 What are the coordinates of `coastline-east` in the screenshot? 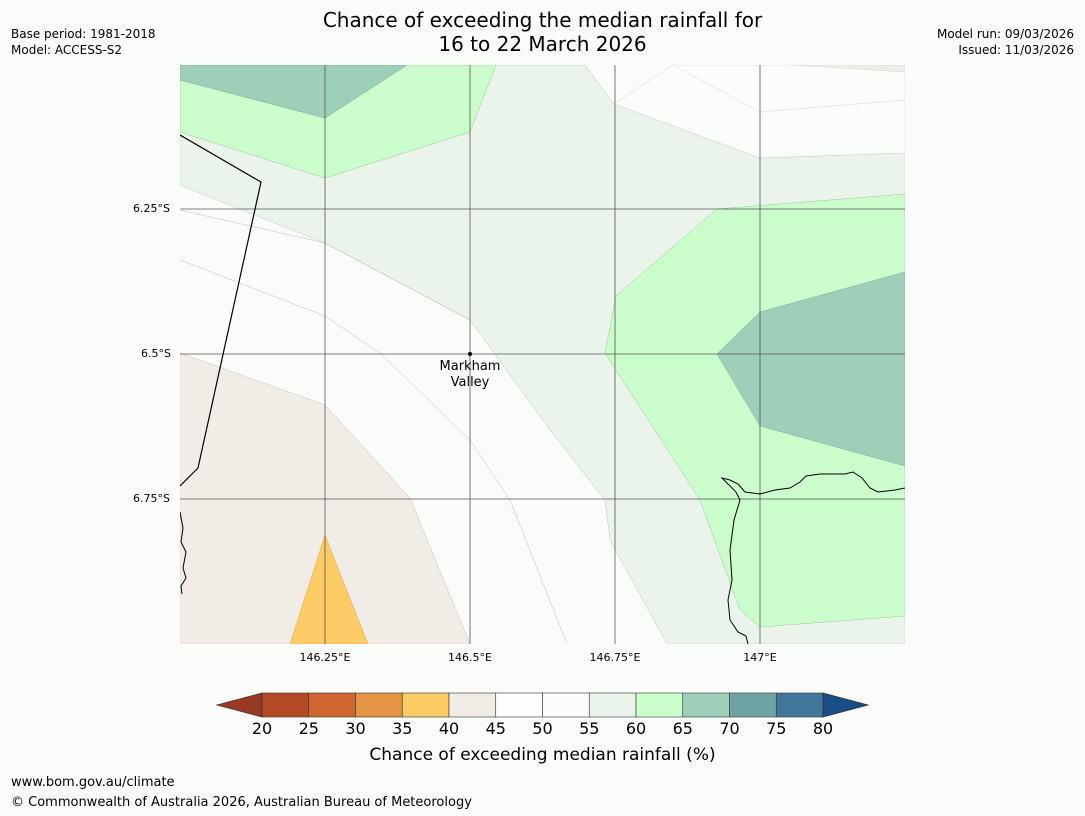 It's located at (812, 557).